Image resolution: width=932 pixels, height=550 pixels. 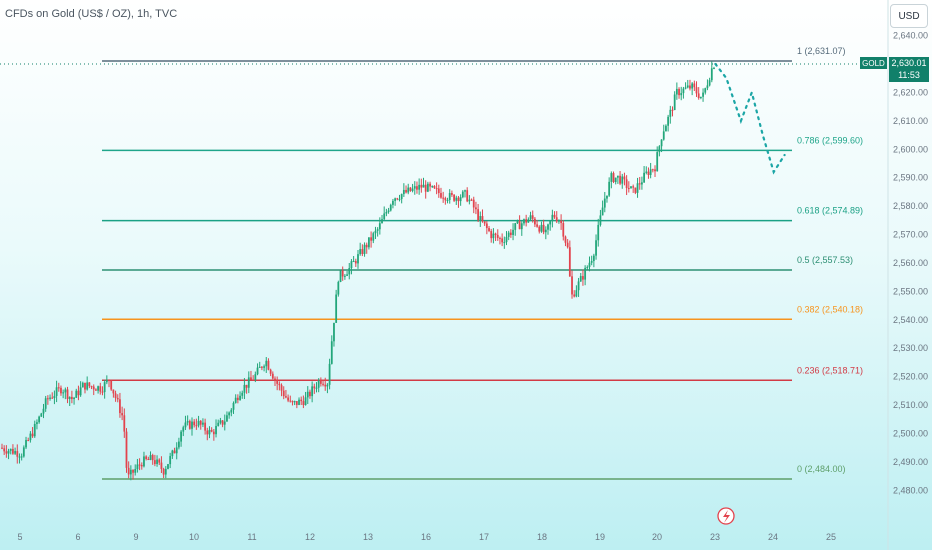 I want to click on price-axis-tick: 2,490.00, so click(x=910, y=462).